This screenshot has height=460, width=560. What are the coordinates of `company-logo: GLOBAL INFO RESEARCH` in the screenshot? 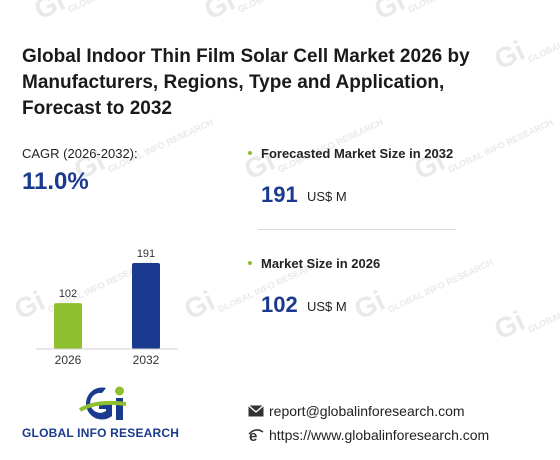 It's located at (107, 410).